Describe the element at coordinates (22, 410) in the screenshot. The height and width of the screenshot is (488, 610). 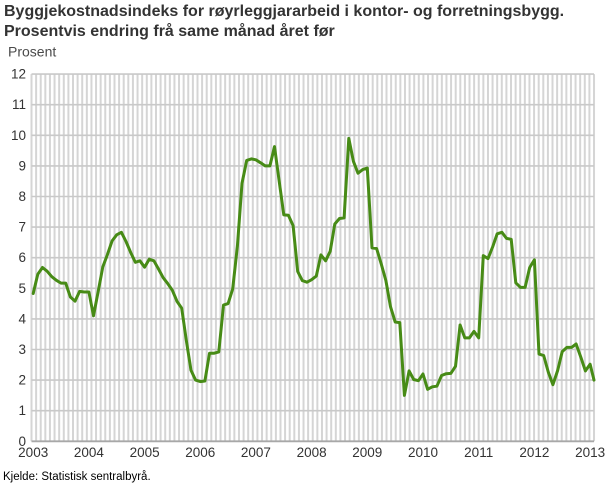
I see `svg-text: 1` at that location.